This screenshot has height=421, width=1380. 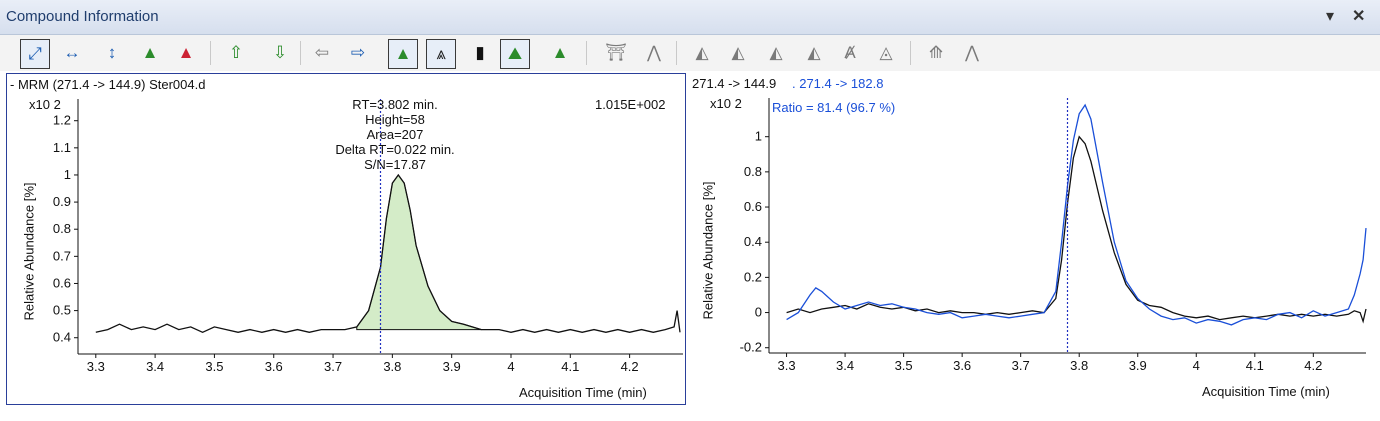 I want to click on close-icon: ✕, so click(x=1359, y=16).